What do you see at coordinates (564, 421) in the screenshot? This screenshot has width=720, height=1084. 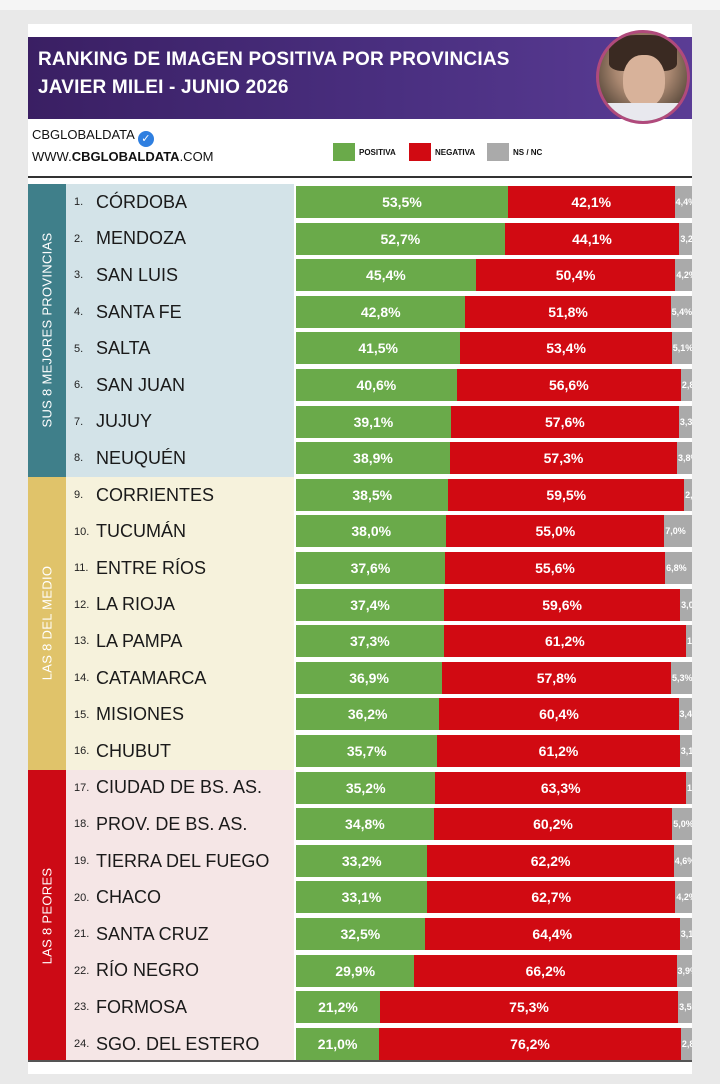 I see `bar-segment-negativa: 57,6%` at bounding box center [564, 421].